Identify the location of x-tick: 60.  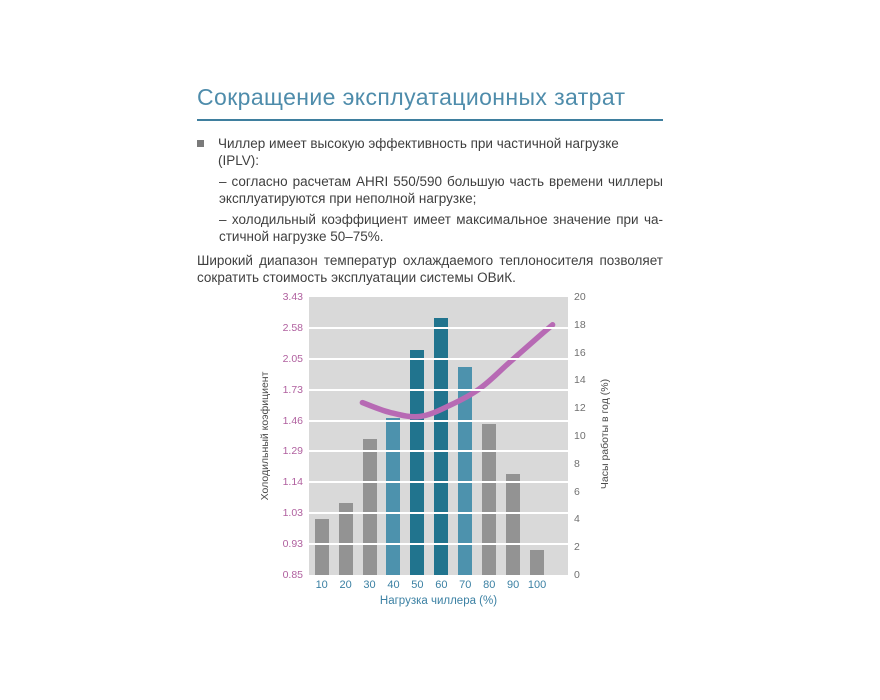
(441, 585).